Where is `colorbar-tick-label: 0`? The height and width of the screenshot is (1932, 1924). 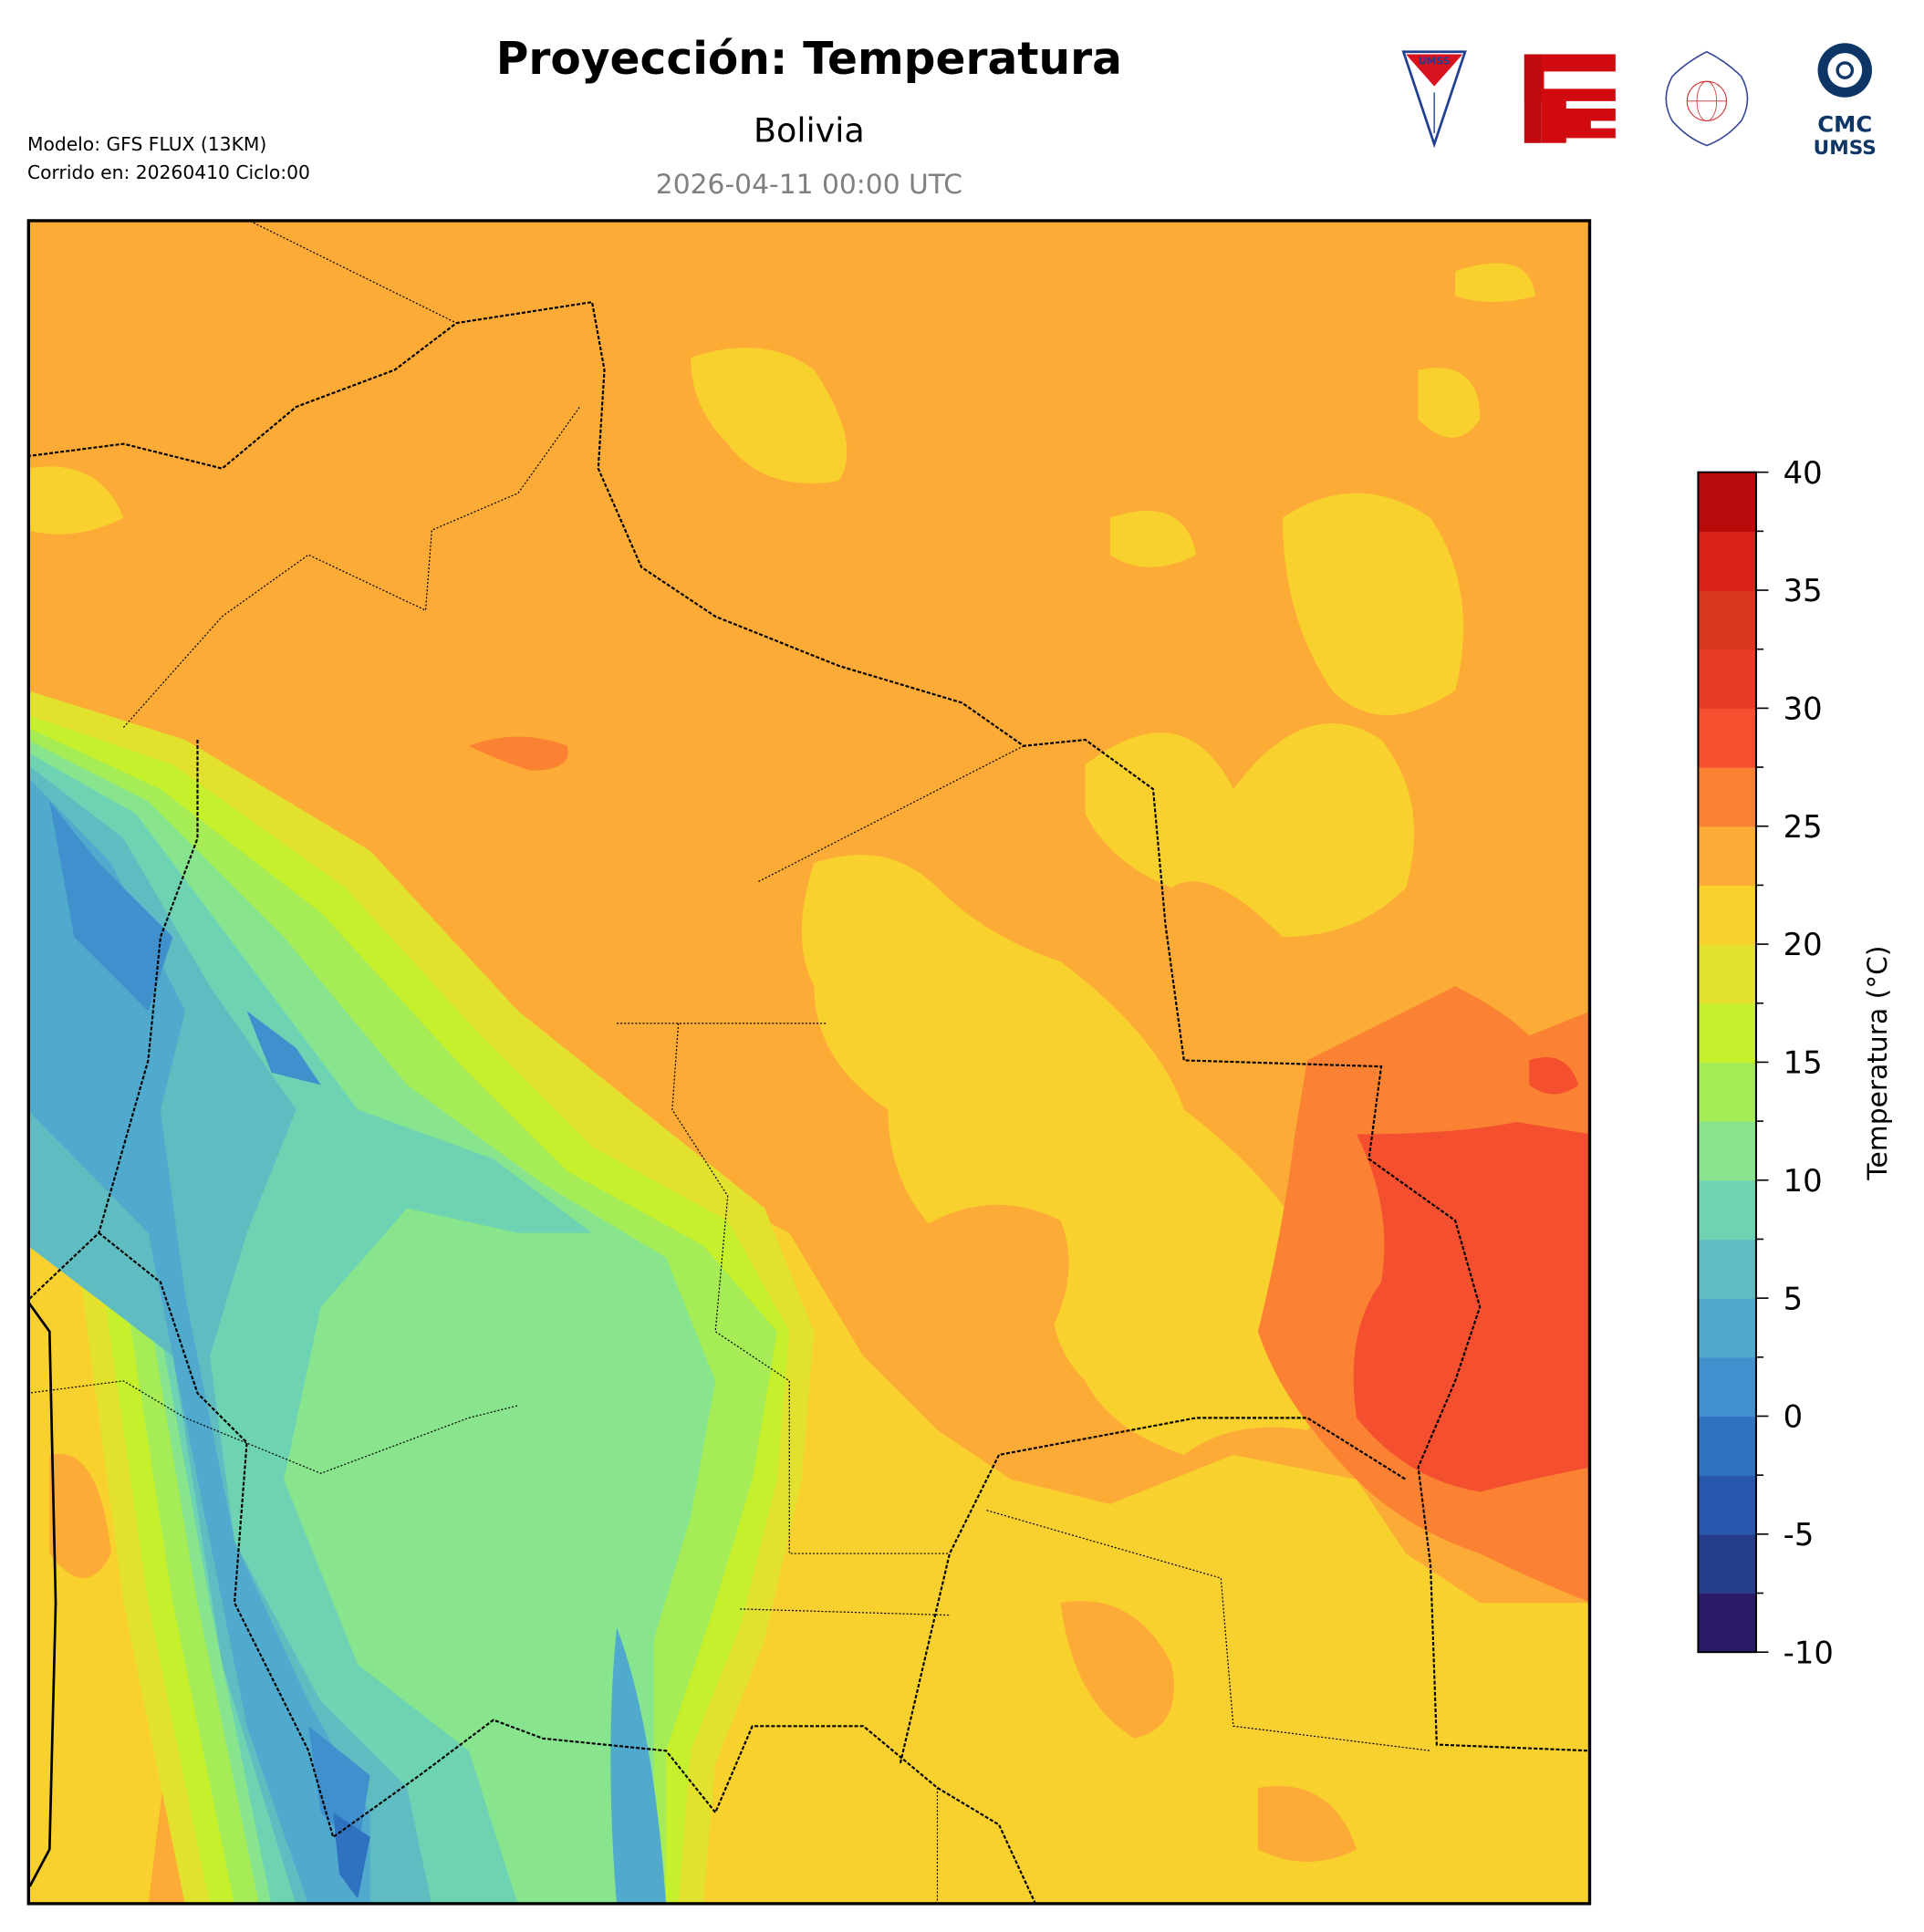
colorbar-tick-label: 0 is located at coordinates (1794, 1417).